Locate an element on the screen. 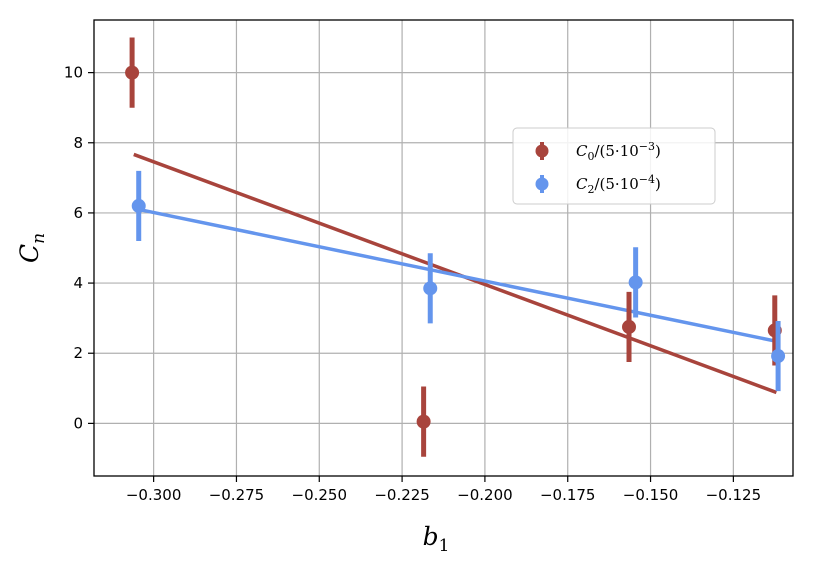 The image size is (815, 564). legend-label-c0-main: C is located at coordinates (582, 151).